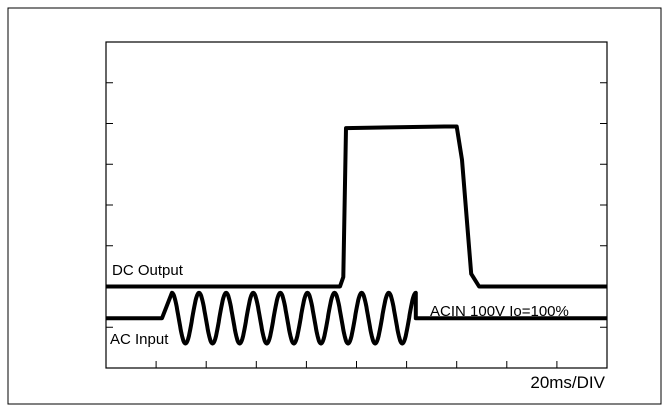 The height and width of the screenshot is (412, 669). What do you see at coordinates (567, 382) in the screenshot?
I see `time-scale-label: 20ms/DIV` at bounding box center [567, 382].